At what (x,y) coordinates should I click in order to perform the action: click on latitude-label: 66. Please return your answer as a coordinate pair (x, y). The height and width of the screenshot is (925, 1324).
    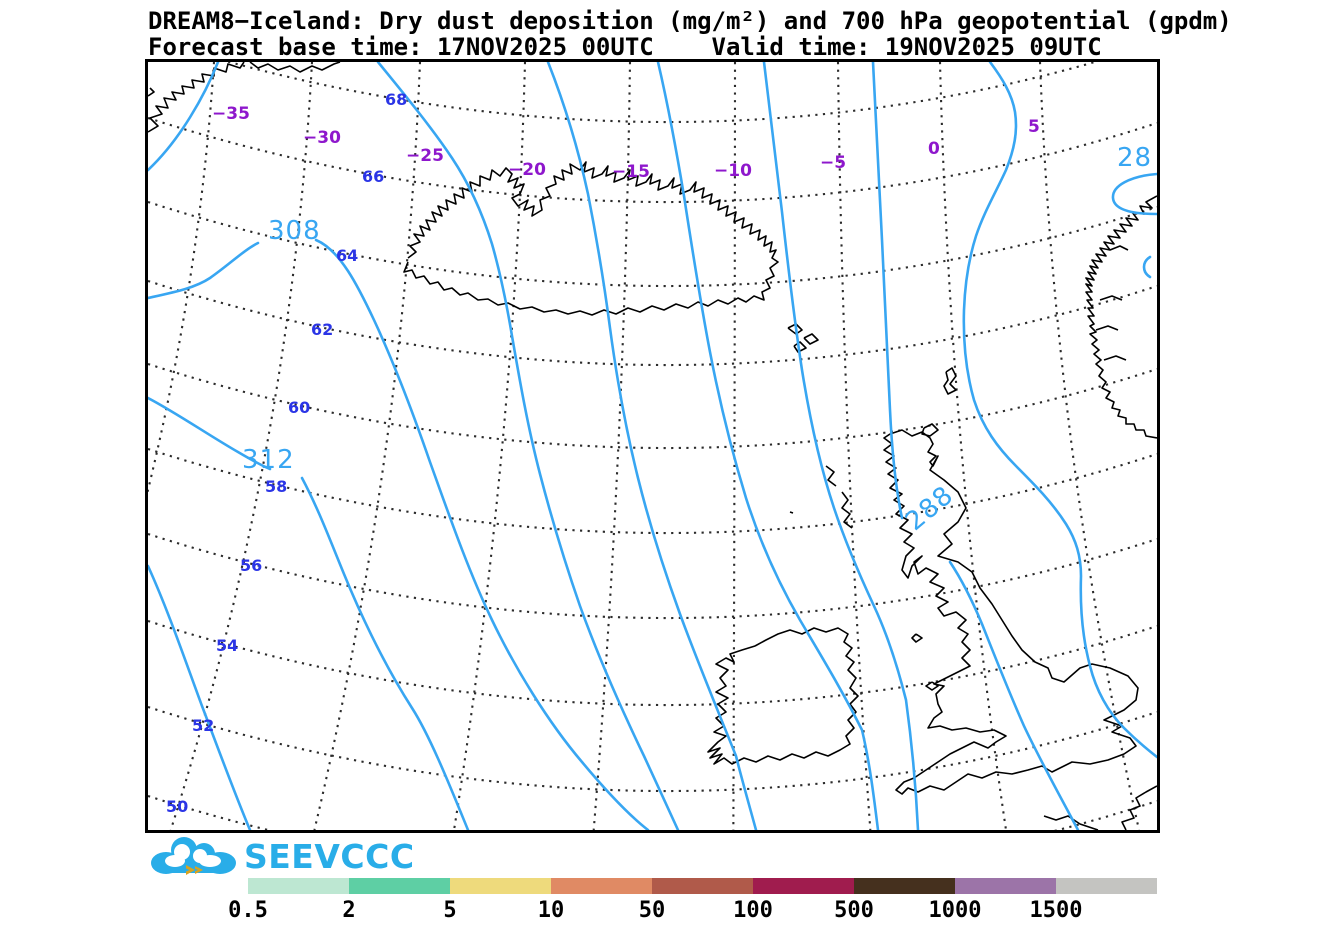
    Looking at the image, I should click on (373, 176).